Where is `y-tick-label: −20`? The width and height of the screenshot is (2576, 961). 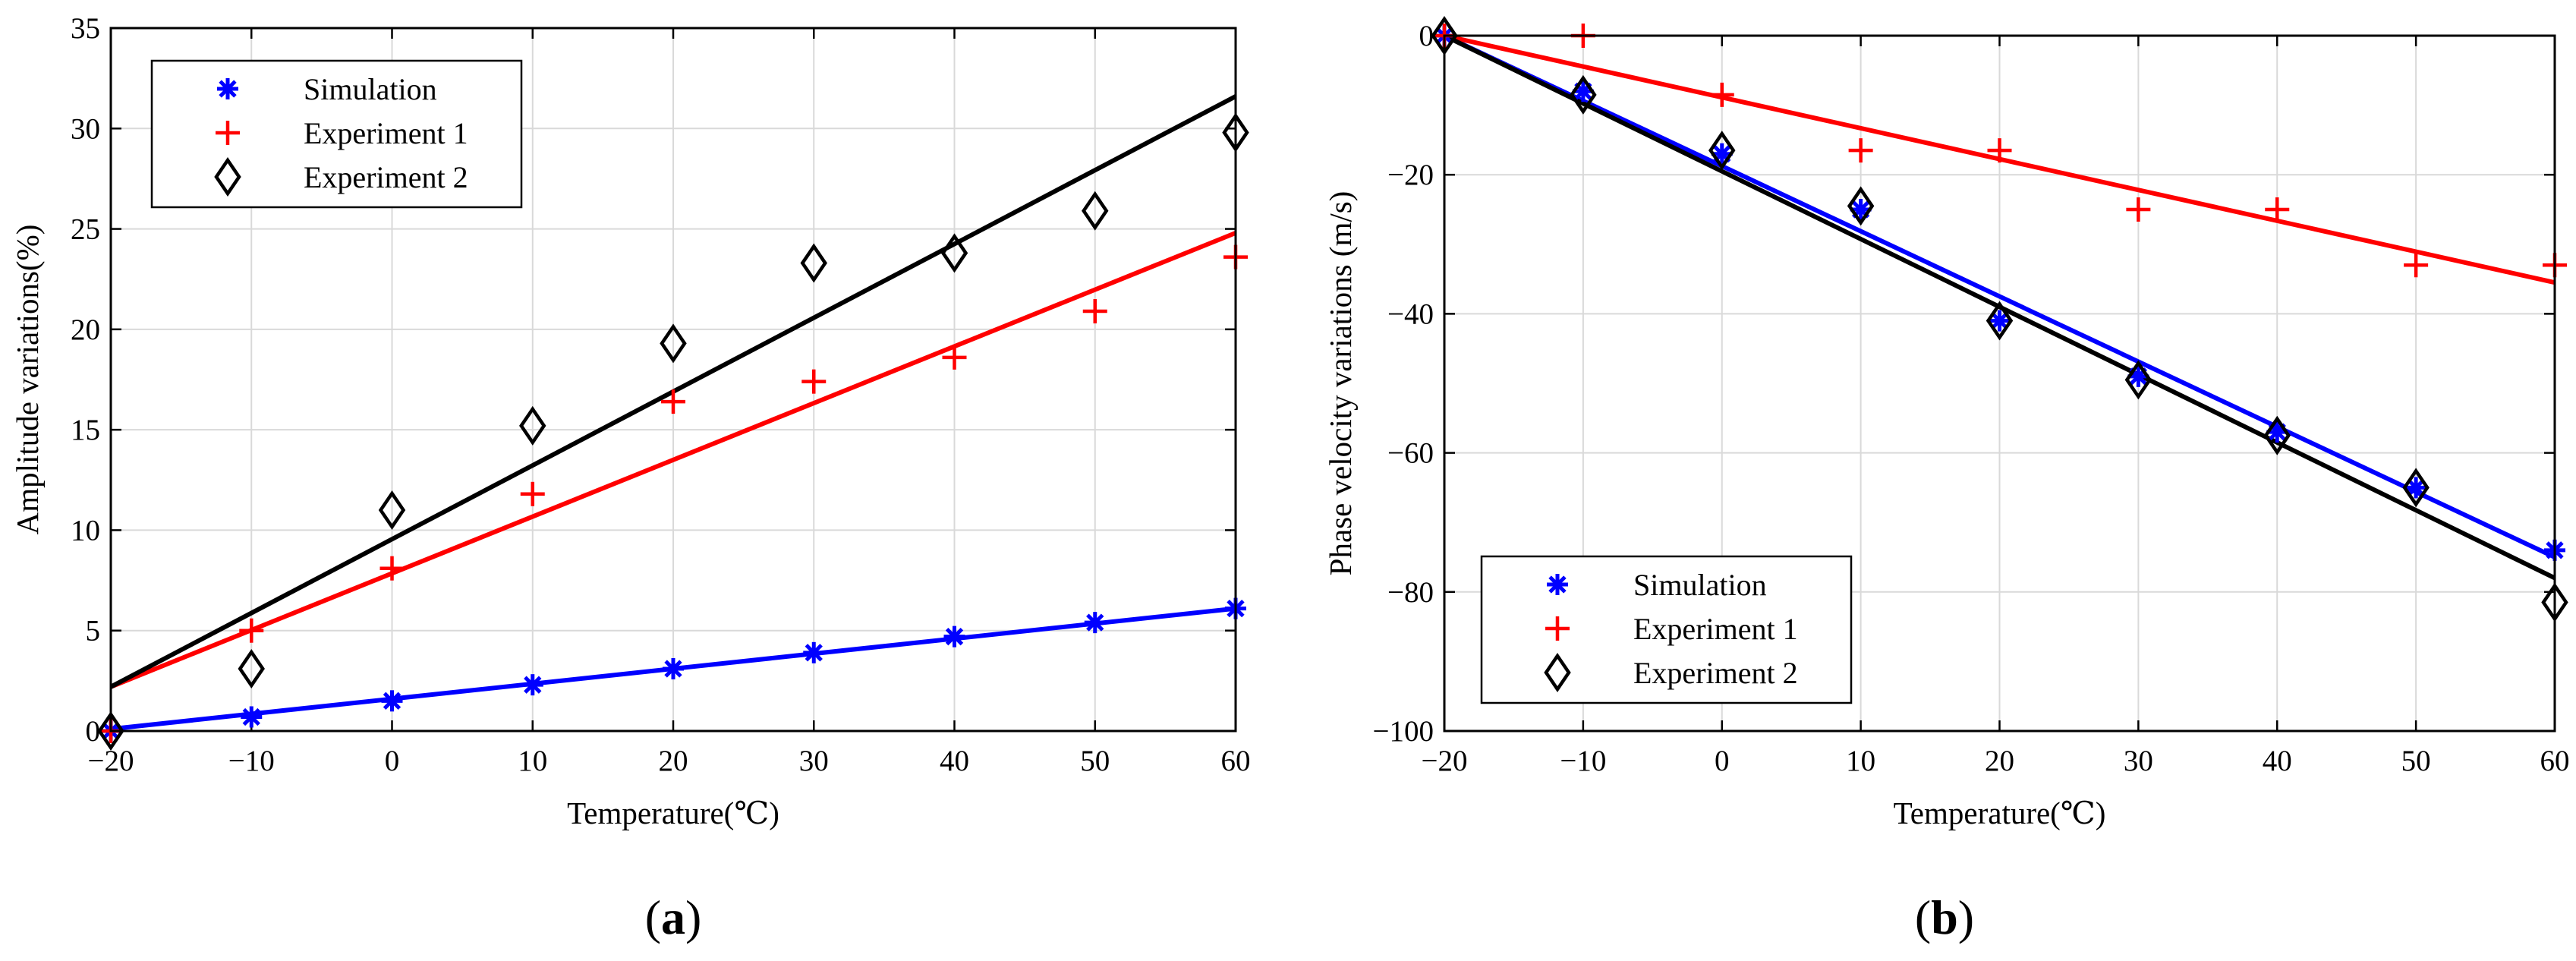
y-tick-label: −20 is located at coordinates (1410, 175).